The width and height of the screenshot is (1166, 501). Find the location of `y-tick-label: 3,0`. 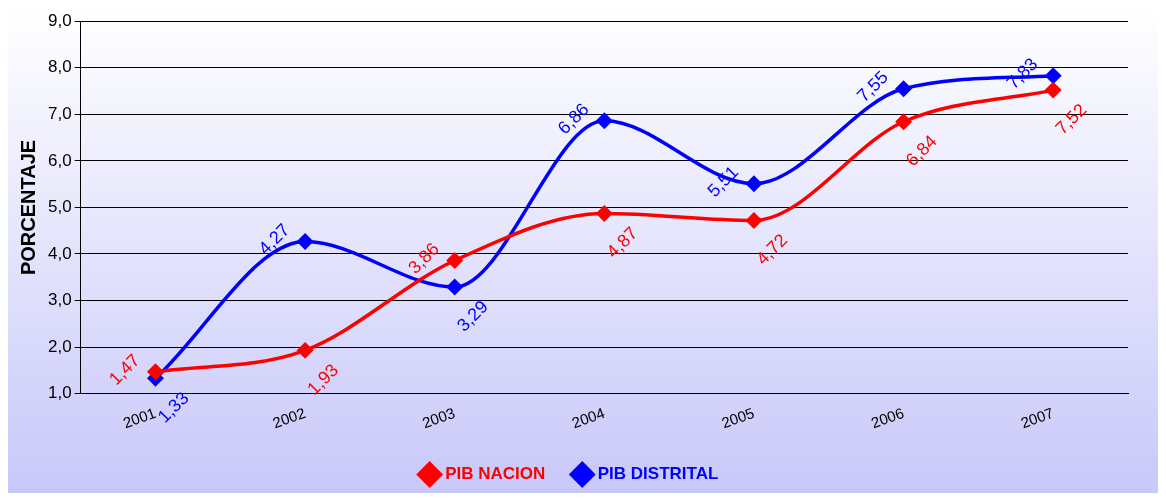

y-tick-label: 3,0 is located at coordinates (59, 300).